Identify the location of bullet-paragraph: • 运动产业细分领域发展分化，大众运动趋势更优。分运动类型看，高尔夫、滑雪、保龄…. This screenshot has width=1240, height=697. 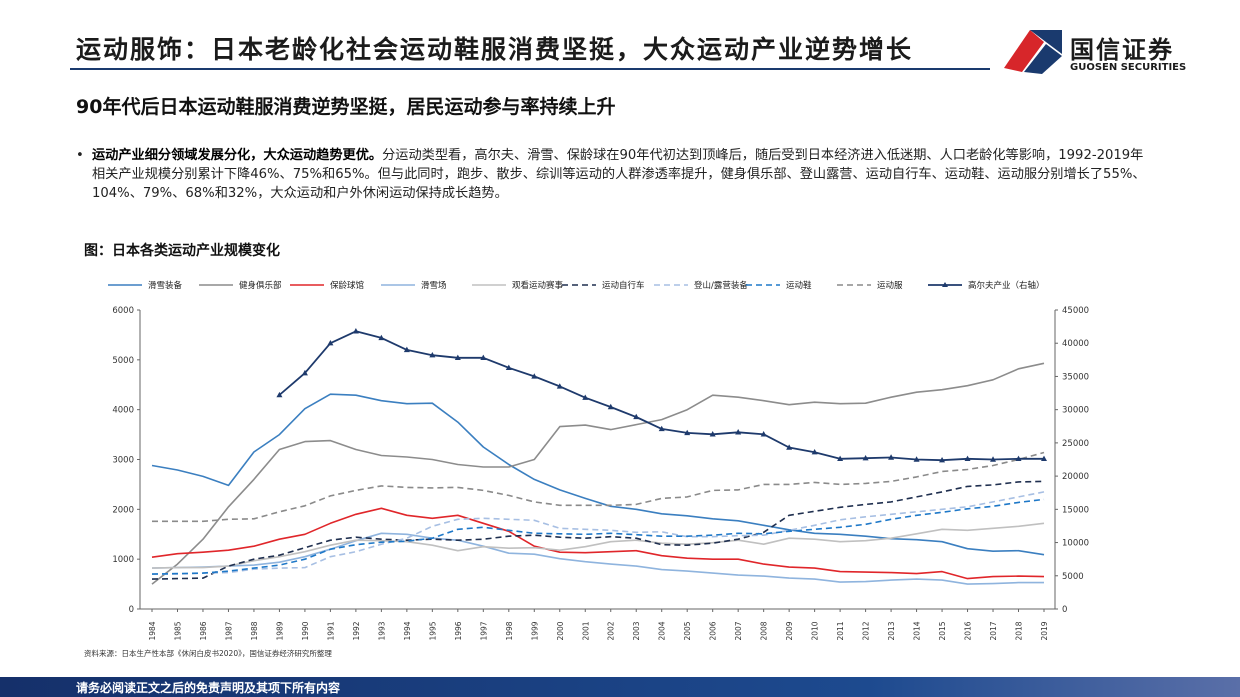
(611, 174).